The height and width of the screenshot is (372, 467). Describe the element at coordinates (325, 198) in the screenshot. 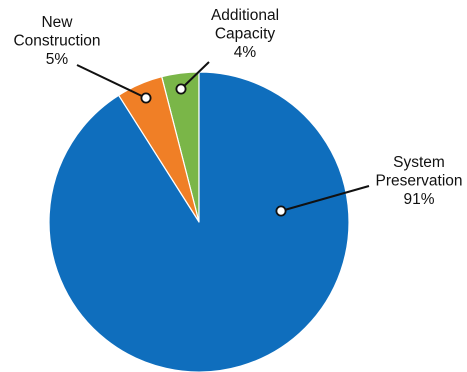

I see `leader-line-system-preservation` at that location.